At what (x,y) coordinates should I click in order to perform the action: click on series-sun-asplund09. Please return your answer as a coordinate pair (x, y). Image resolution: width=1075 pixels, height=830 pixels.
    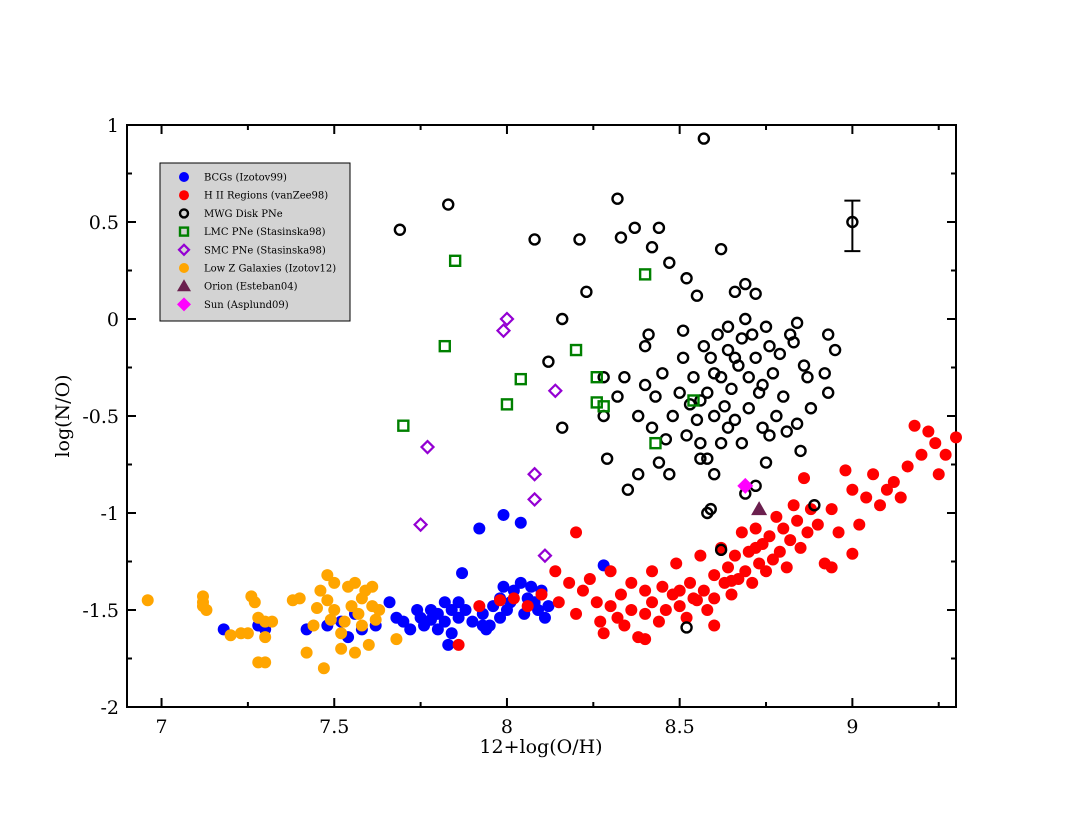
    Looking at the image, I should click on (745, 485).